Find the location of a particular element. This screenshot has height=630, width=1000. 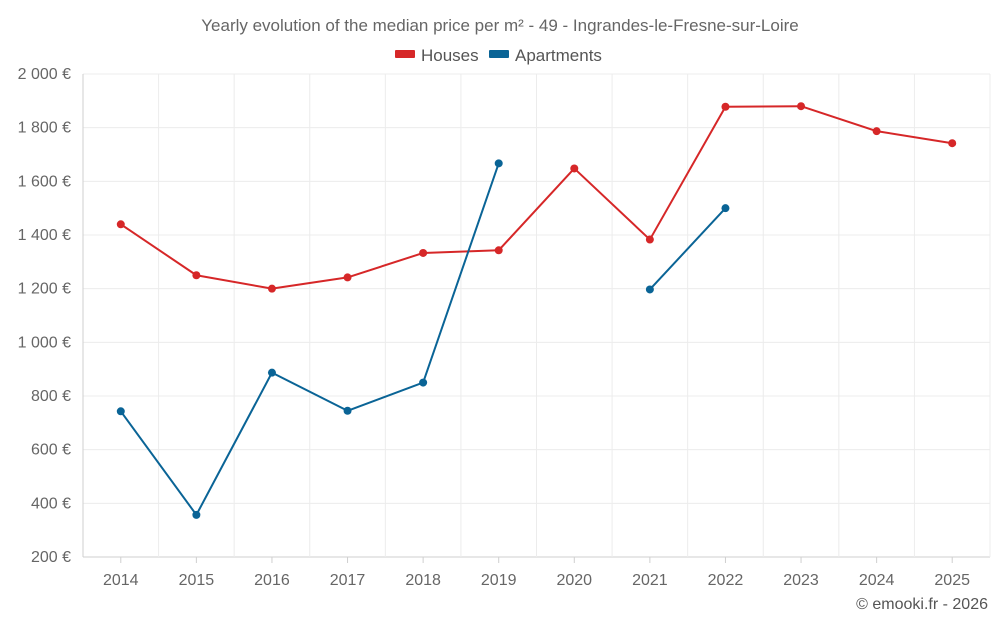

x-tick-label: 2015 is located at coordinates (197, 580).